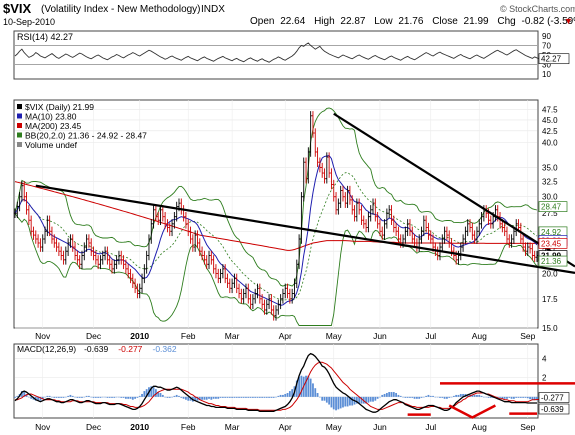 The width and height of the screenshot is (575, 435). Describe the element at coordinates (19, 106) in the screenshot. I see `price-legend-swatch` at that location.